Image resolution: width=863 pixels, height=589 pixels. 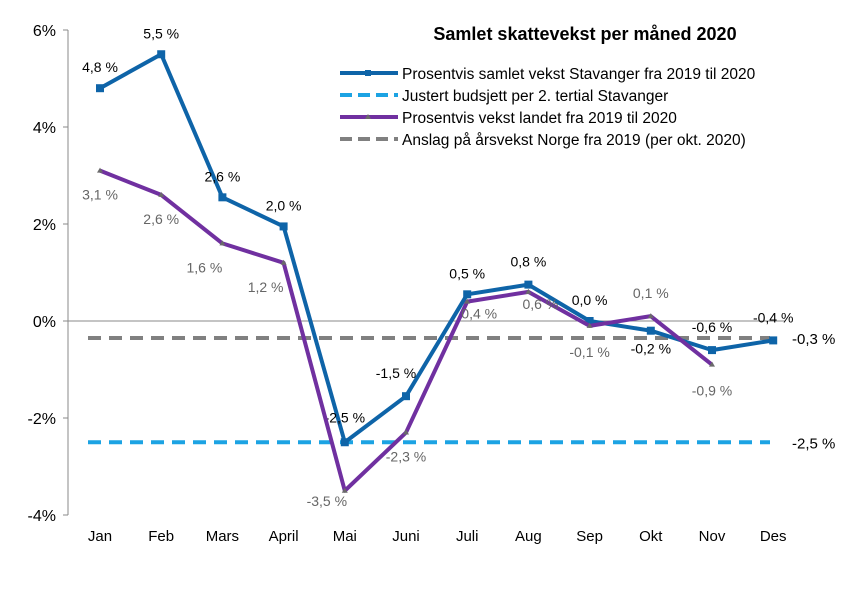 What do you see at coordinates (42, 419) in the screenshot?
I see `y-tick-label: -2%` at bounding box center [42, 419].